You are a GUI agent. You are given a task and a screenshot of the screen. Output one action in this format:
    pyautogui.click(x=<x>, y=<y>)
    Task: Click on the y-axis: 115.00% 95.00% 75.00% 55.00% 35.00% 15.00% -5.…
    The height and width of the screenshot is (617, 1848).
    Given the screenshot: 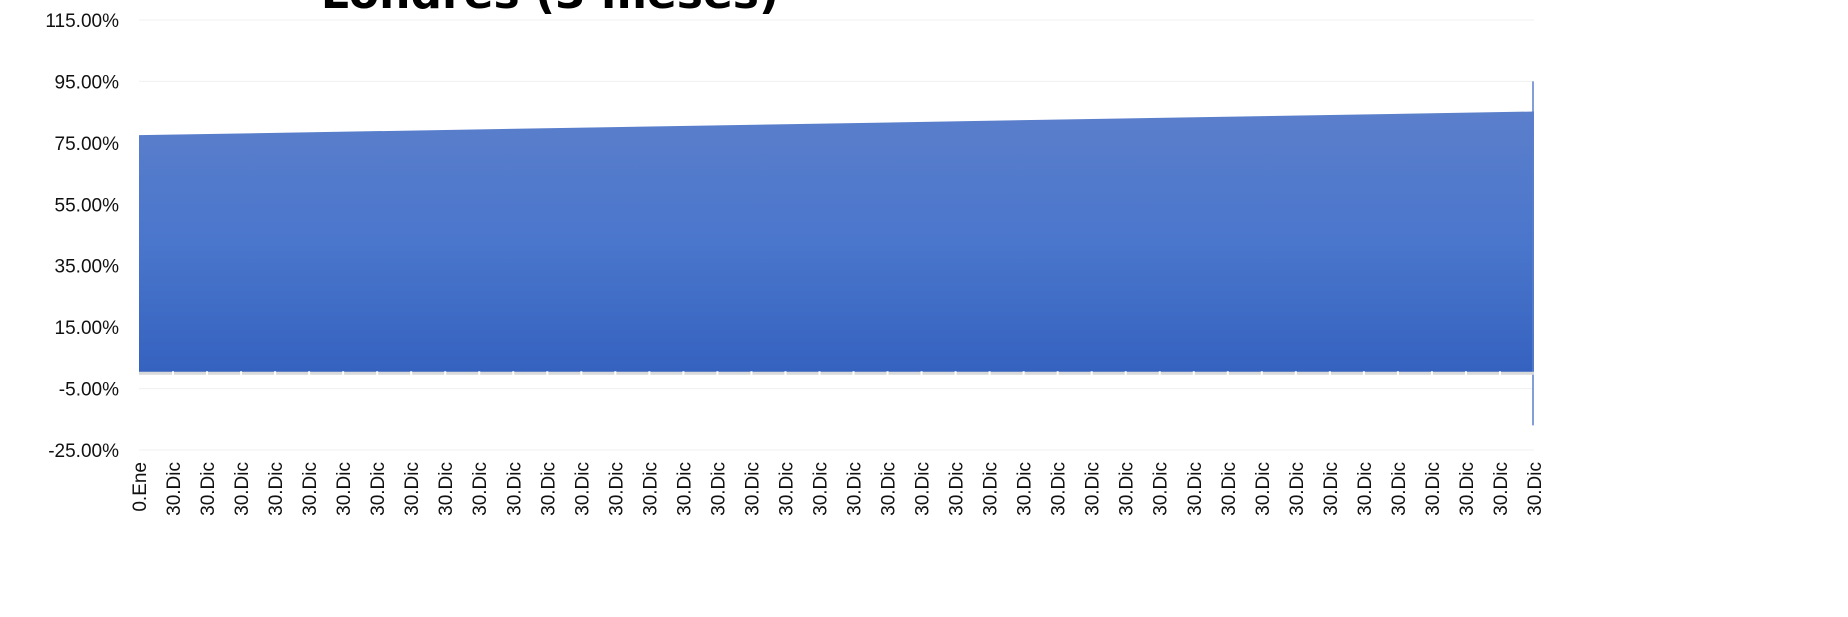 What is the action you would take?
    pyautogui.click(x=82, y=236)
    